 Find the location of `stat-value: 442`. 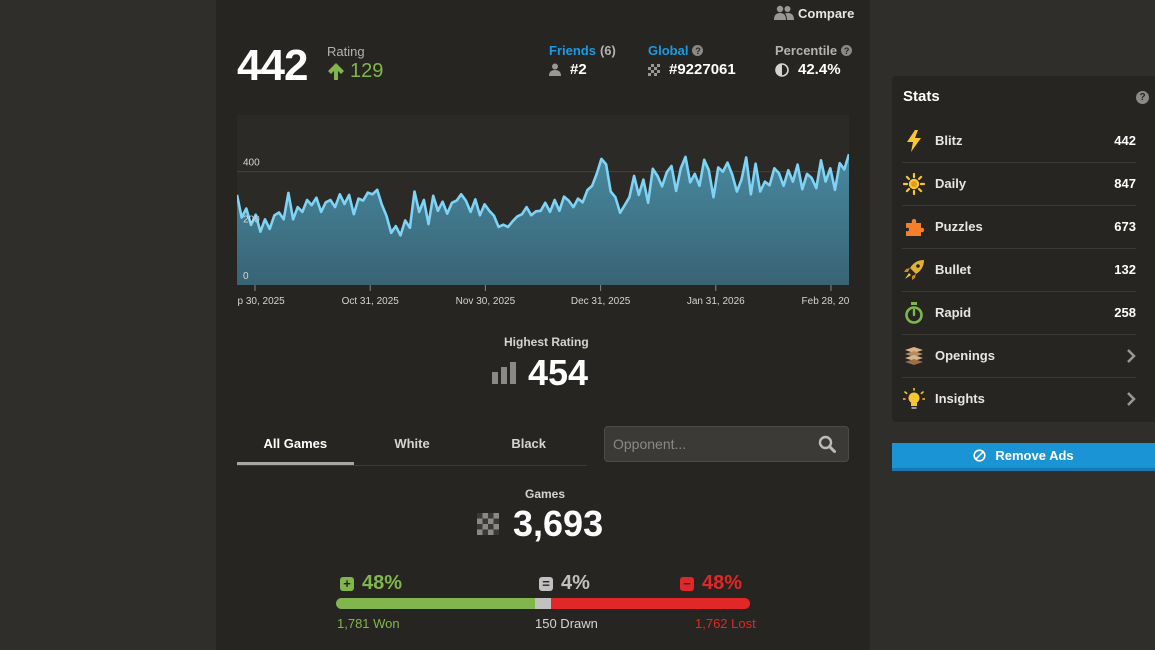

stat-value: 442 is located at coordinates (1125, 140).